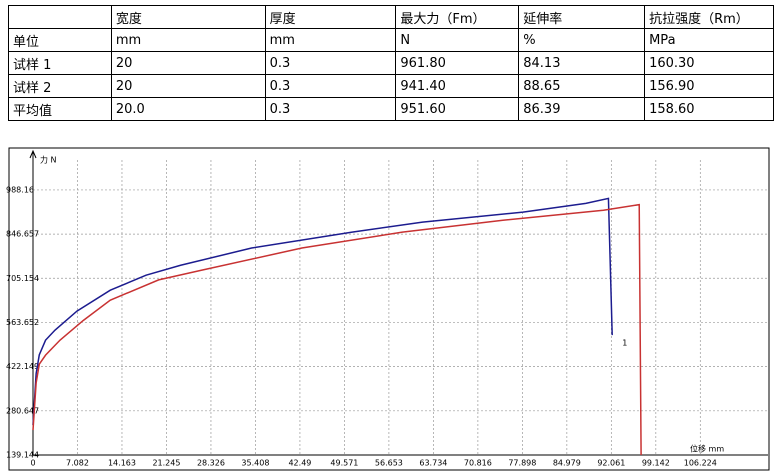 The width and height of the screenshot is (774, 475). Describe the element at coordinates (582, 63) in the screenshot. I see `table-cell: 84.13` at that location.